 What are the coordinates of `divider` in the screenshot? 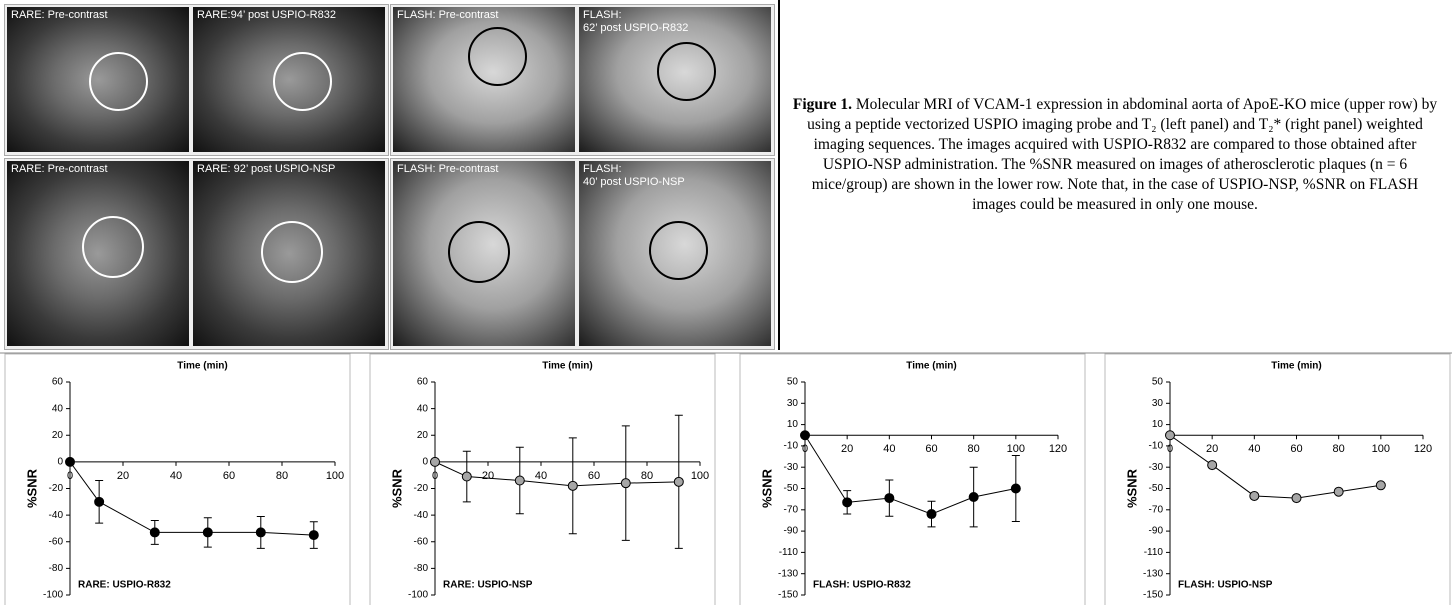 It's located at (779, 175).